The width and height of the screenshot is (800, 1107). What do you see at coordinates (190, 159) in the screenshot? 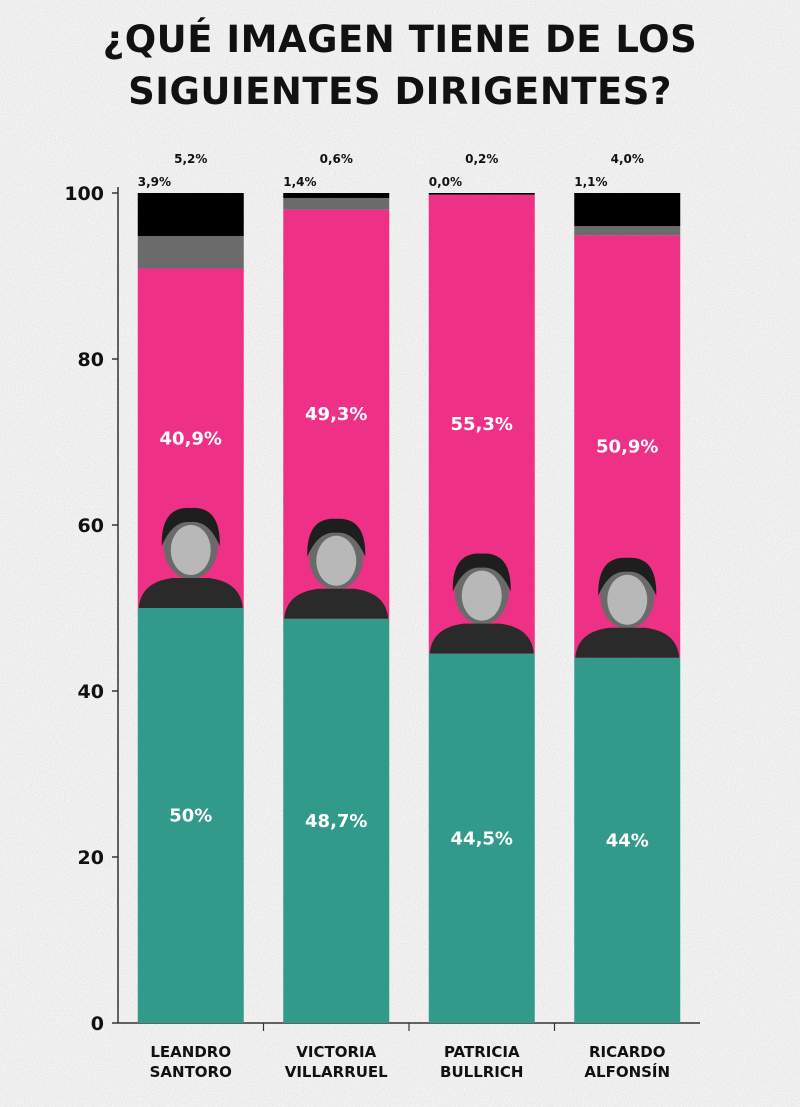
I see `bar-value-label: 5,2%` at bounding box center [190, 159].